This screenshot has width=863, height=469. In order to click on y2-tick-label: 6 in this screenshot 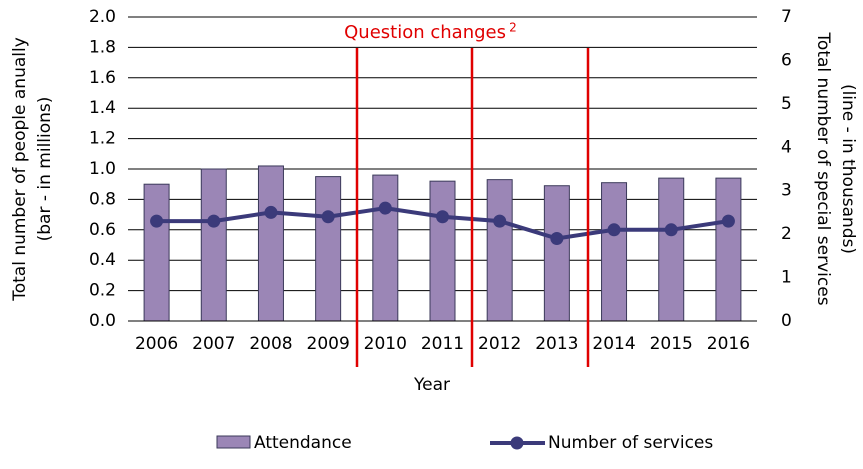, I will do `click(786, 60)`.